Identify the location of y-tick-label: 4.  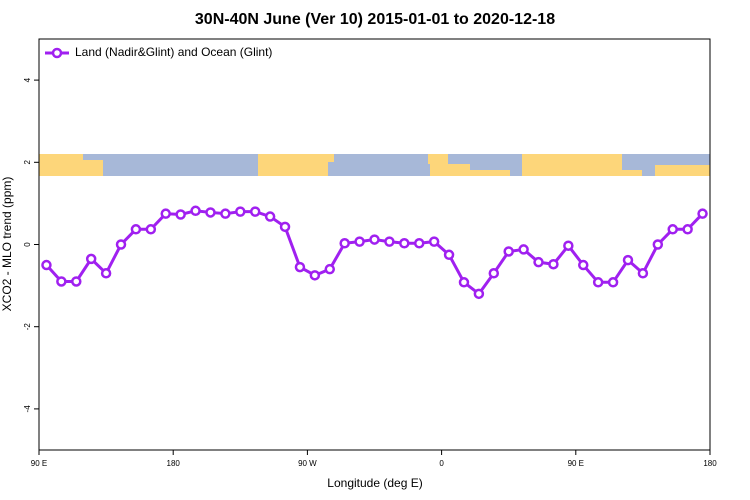
(27, 79).